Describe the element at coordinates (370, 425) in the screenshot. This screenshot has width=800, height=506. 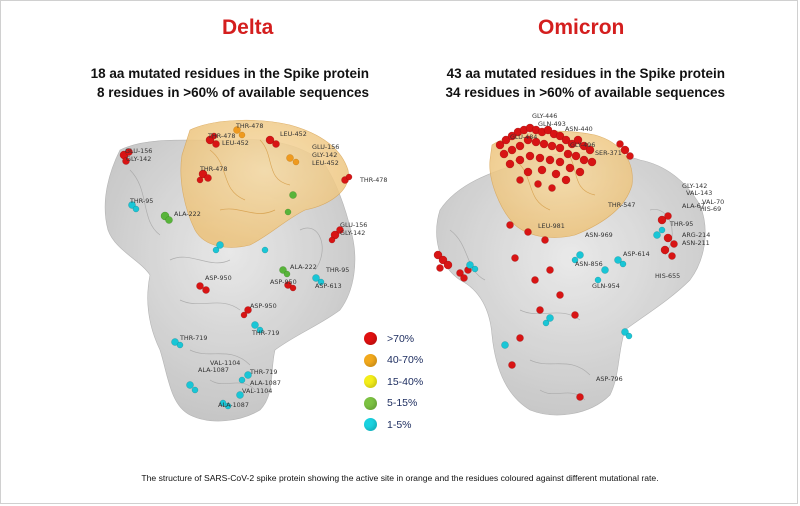
I see `legend-dot-cyan` at that location.